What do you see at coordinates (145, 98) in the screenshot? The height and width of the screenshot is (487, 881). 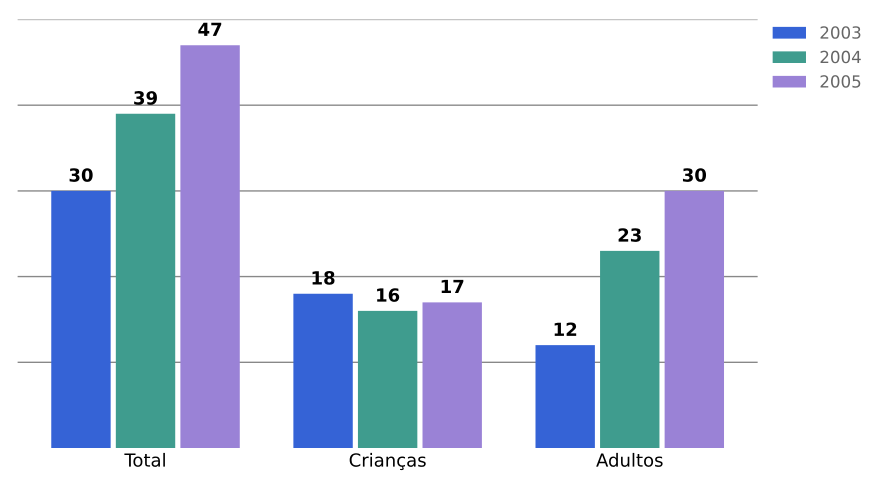 I see `data-label: 39` at bounding box center [145, 98].